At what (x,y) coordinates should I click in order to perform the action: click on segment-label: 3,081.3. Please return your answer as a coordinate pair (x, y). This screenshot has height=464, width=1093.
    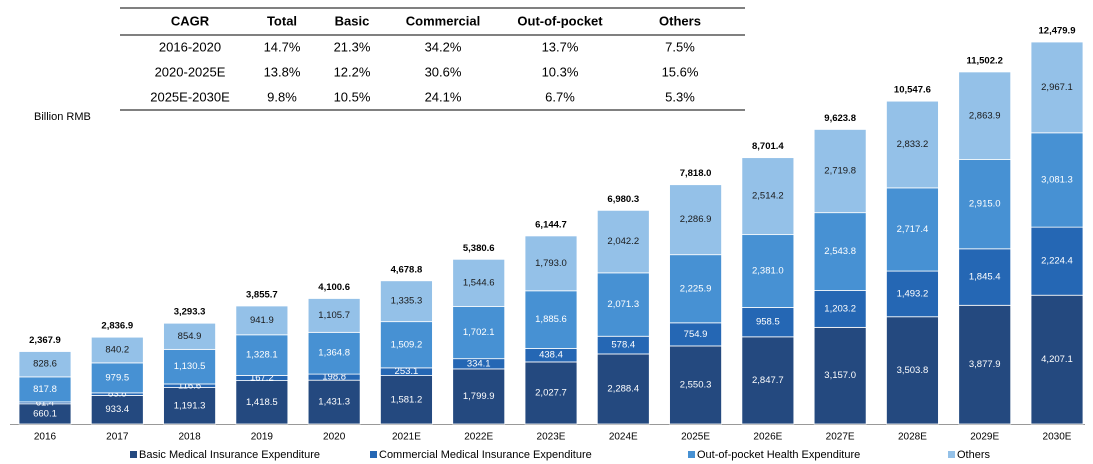
    Looking at the image, I should click on (1057, 179).